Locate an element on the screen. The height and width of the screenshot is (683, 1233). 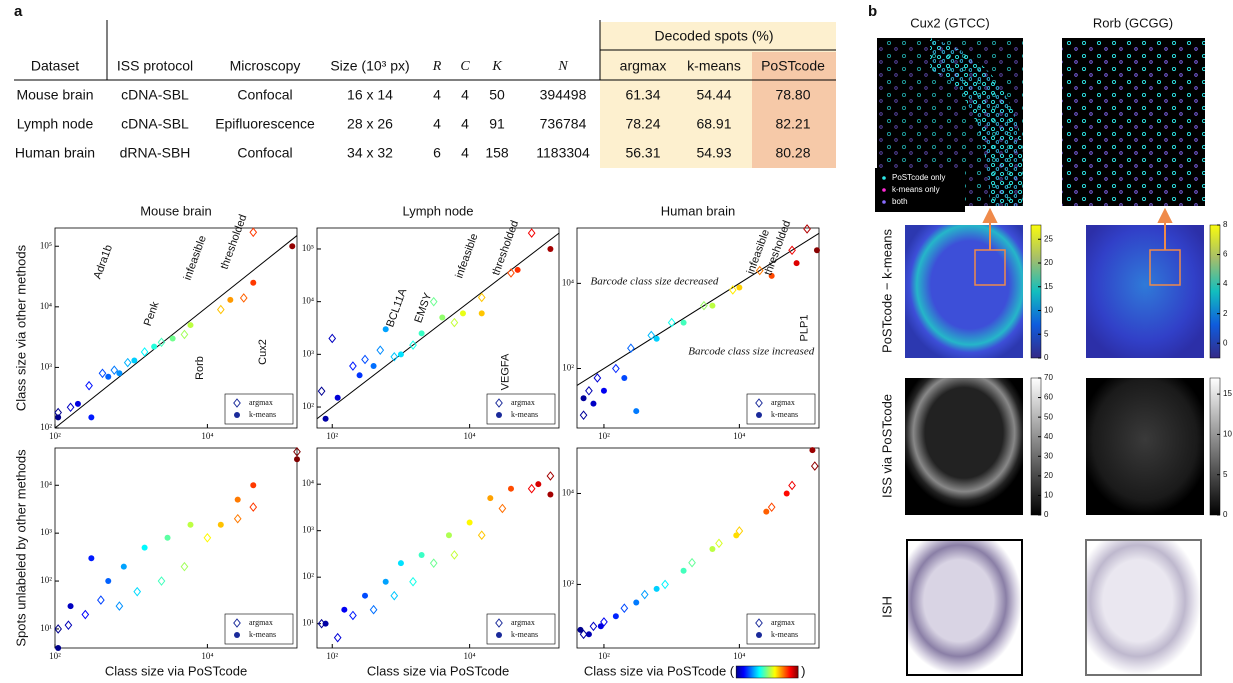
colorbar-tick-label: 6 is located at coordinates (1225, 254).